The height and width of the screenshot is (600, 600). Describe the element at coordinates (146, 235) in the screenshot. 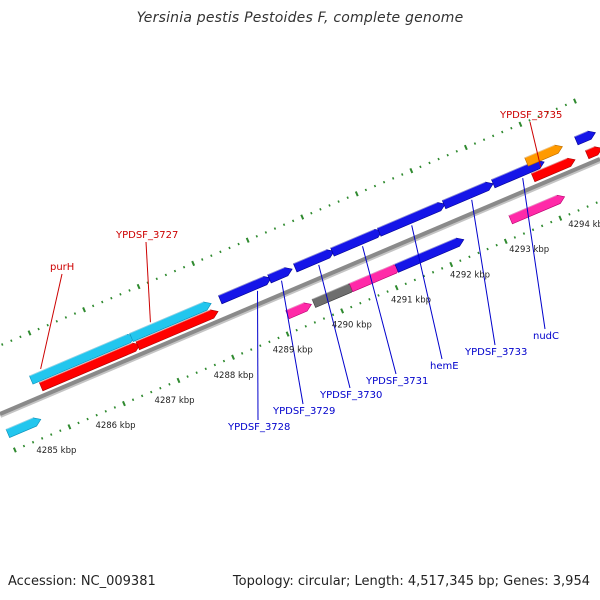

I see `gene-label-ypdsf-3727: YPDSF_3727` at that location.